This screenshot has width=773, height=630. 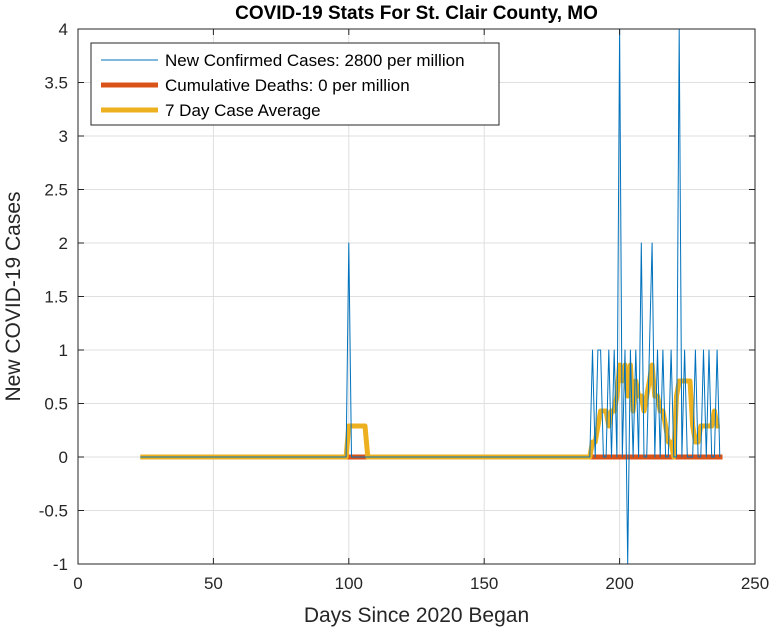 What do you see at coordinates (56, 404) in the screenshot?
I see `y-tick-label: 0.5` at bounding box center [56, 404].